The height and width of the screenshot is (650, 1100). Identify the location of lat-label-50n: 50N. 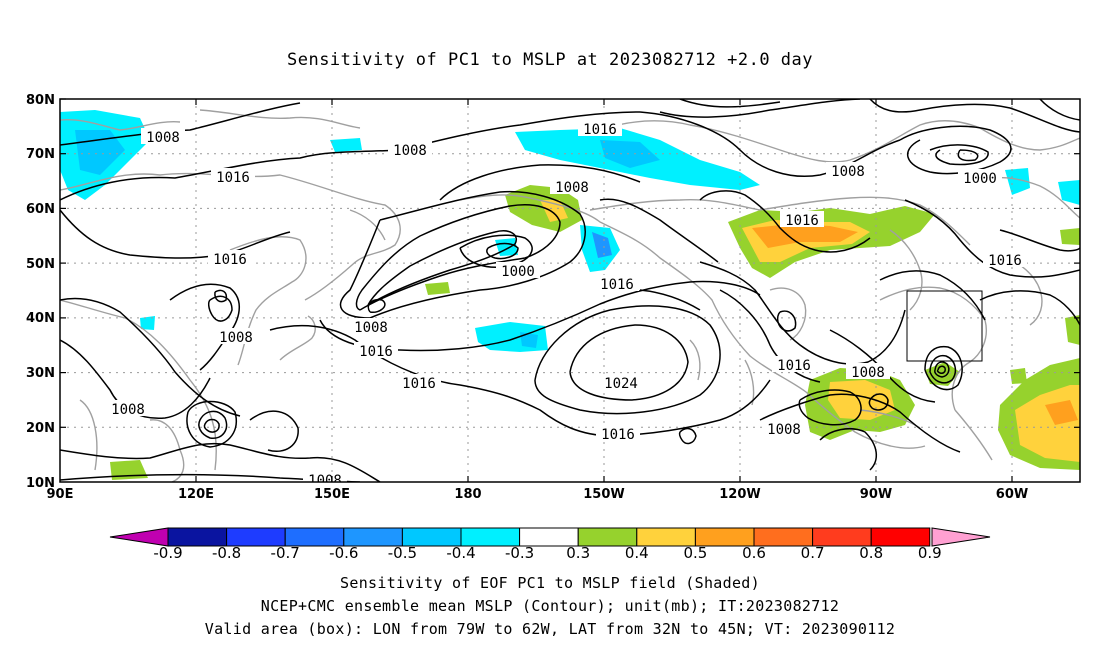
(40, 264).